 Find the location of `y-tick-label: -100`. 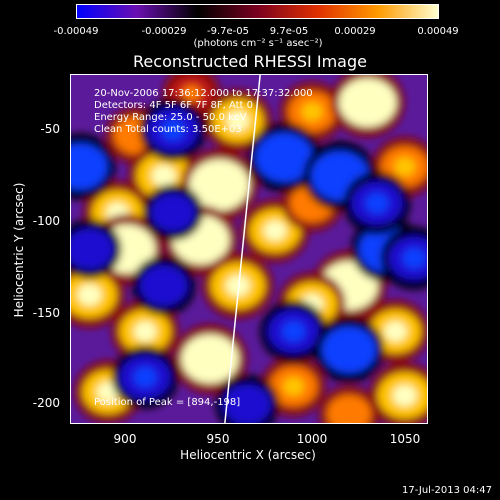

y-tick-label: -100 is located at coordinates (46, 221).